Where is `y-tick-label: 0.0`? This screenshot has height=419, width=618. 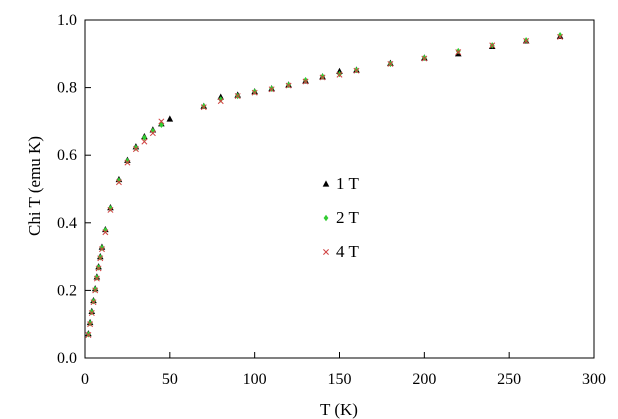
y-tick-label: 0.0 is located at coordinates (67, 358).